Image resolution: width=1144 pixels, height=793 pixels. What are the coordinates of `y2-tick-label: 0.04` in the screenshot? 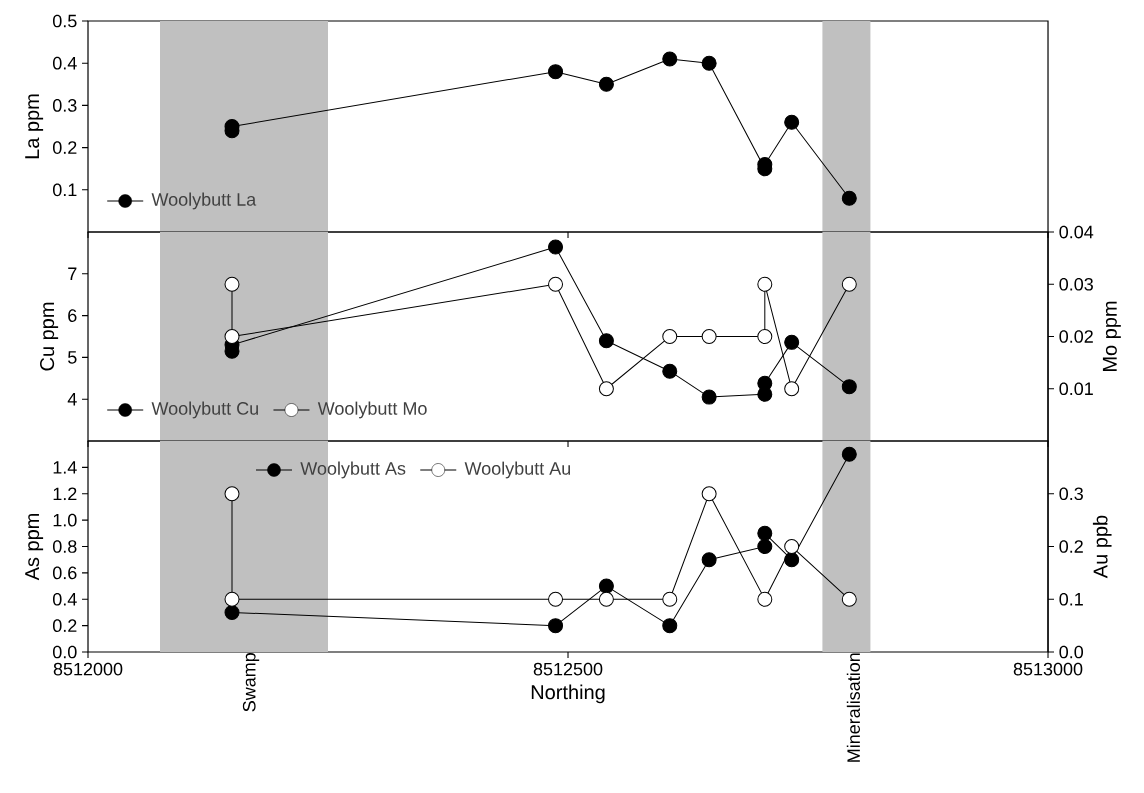 It's located at (1076, 232).